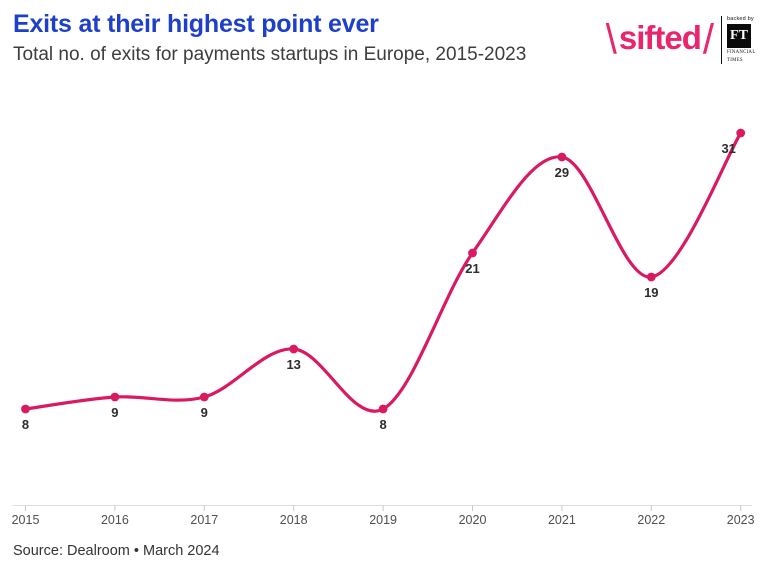 The width and height of the screenshot is (765, 575). What do you see at coordinates (739, 36) in the screenshot?
I see `ft-logo-icon: FT` at bounding box center [739, 36].